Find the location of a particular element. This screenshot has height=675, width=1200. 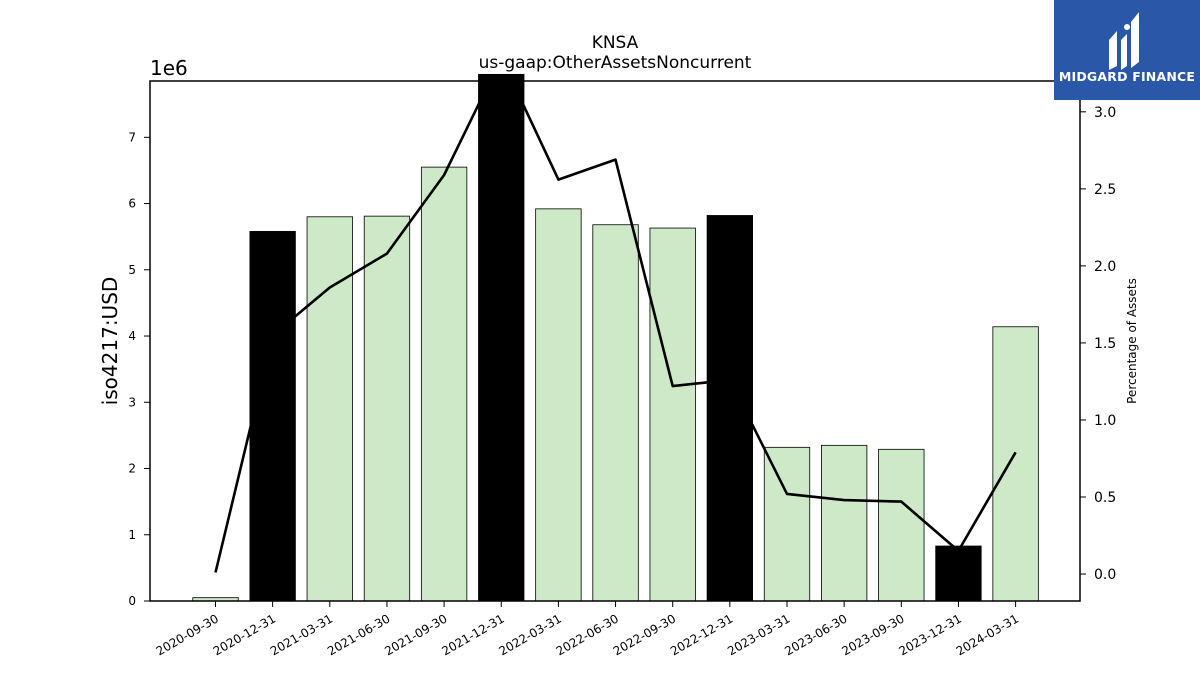

x-tick-label: 2020-12-31 is located at coordinates (244, 634).